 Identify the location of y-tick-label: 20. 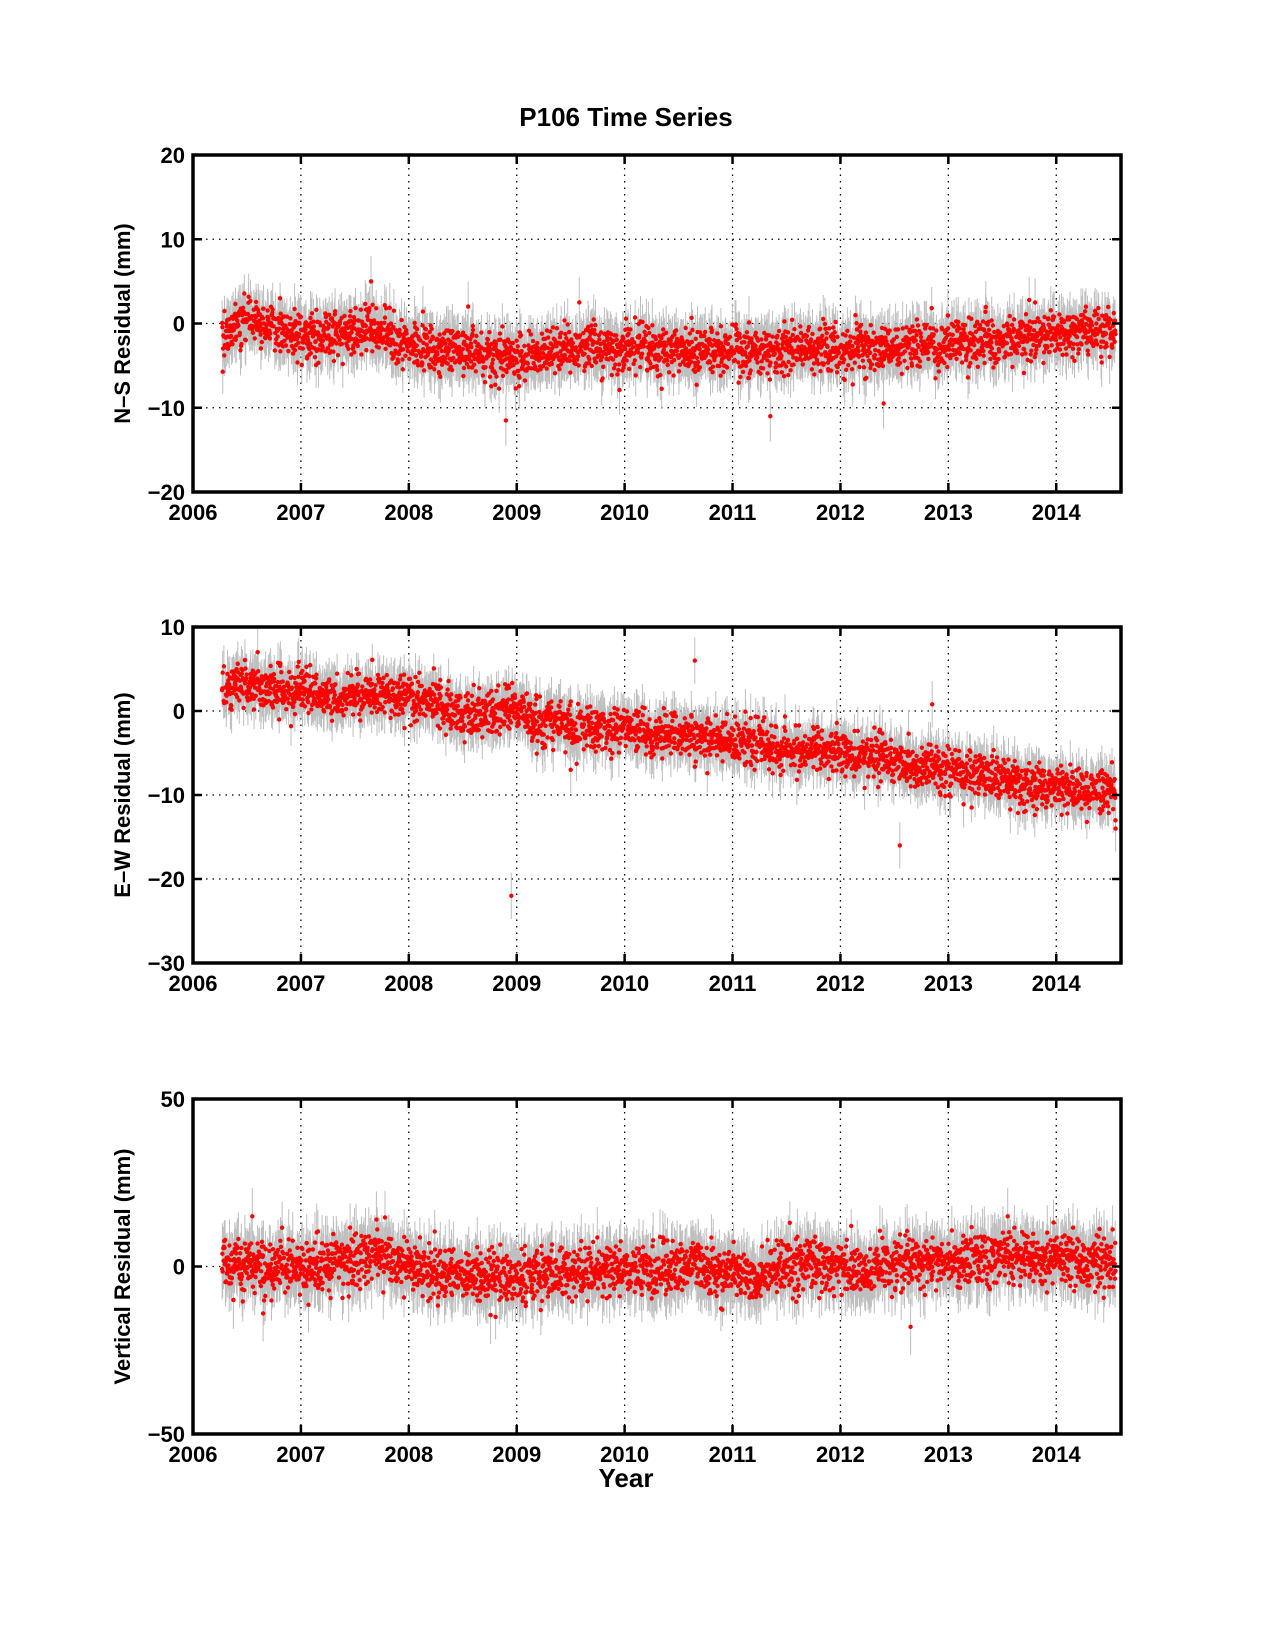
(173, 155).